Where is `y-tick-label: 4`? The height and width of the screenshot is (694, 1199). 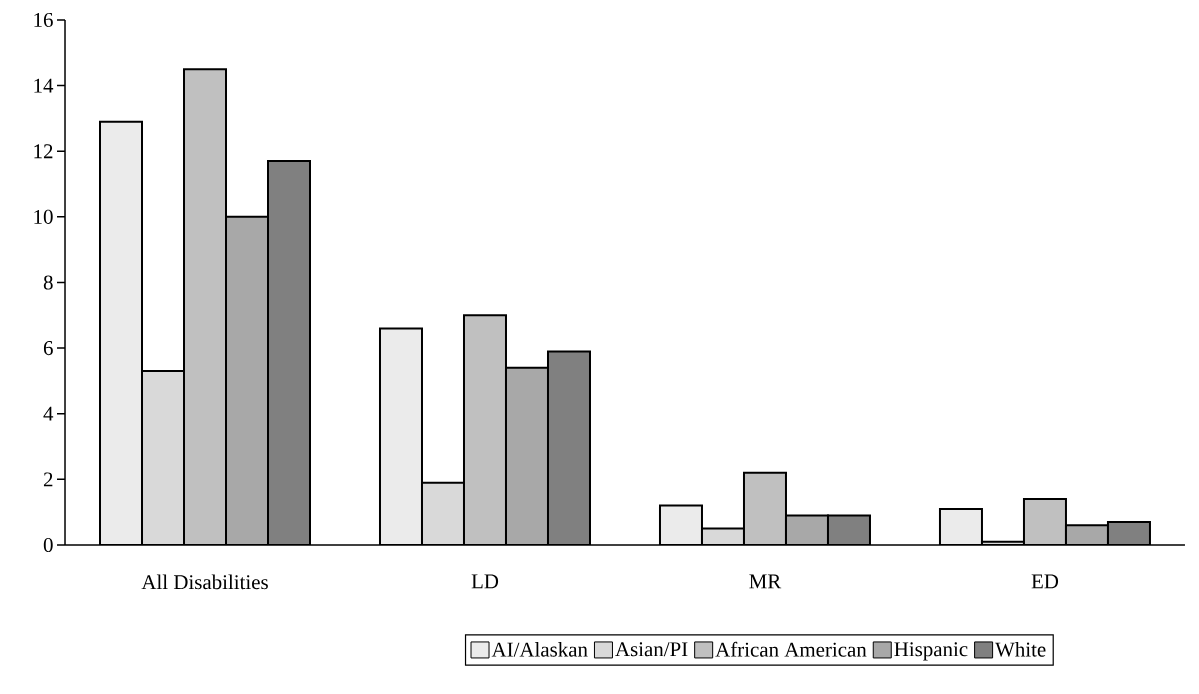 y-tick-label: 4 is located at coordinates (48, 413).